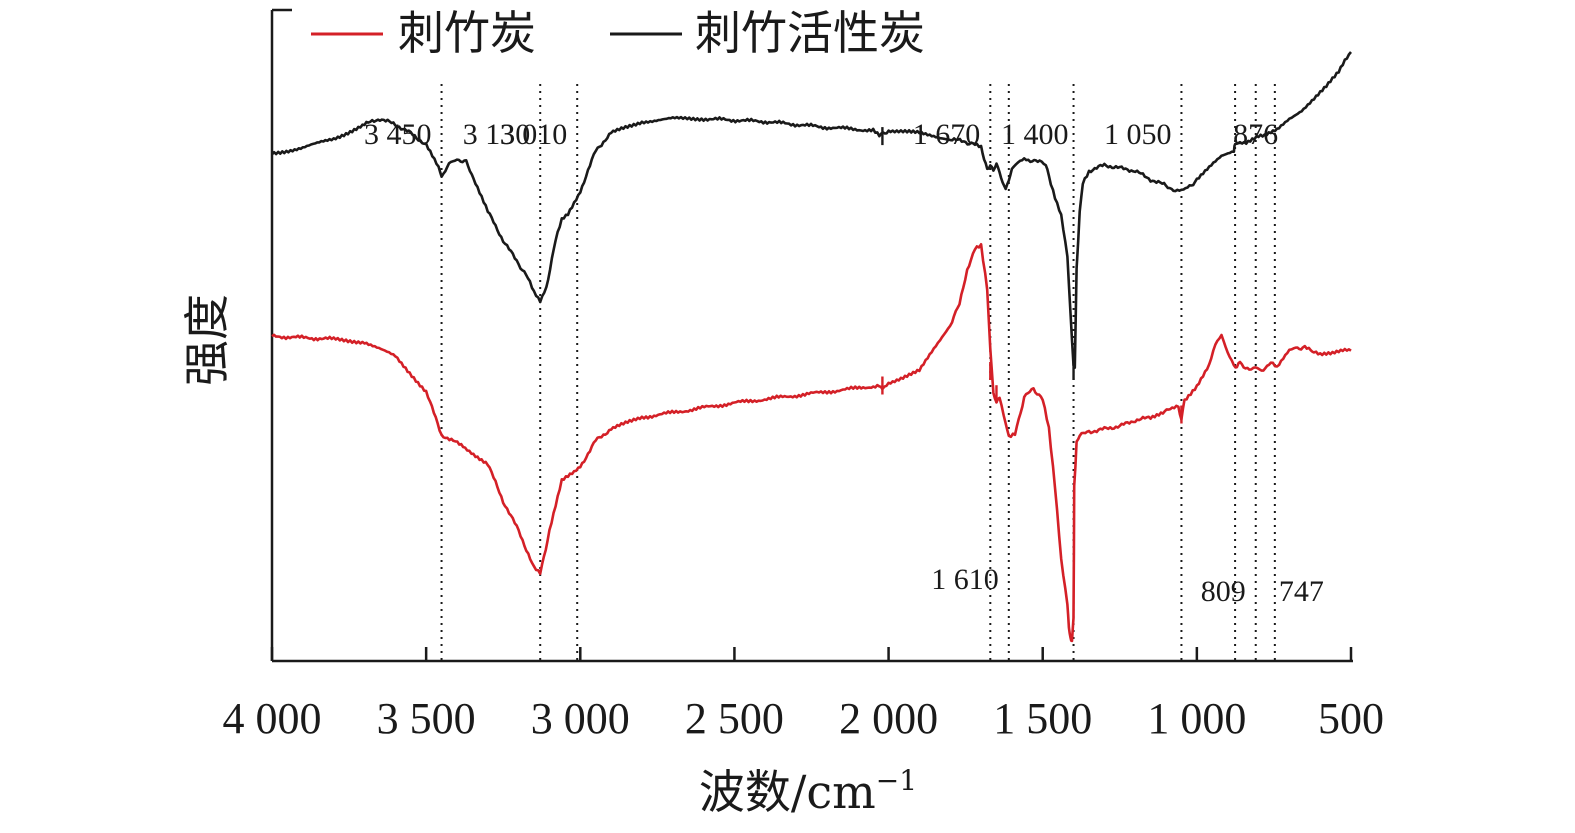 The height and width of the screenshot is (833, 1575). Describe the element at coordinates (810, 33) in the screenshot. I see `legend-label-series-1: 刺竹活性炭` at that location.